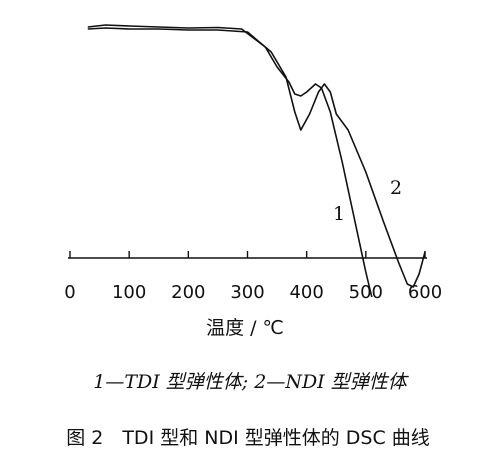 The height and width of the screenshot is (464, 495). What do you see at coordinates (69, 292) in the screenshot?
I see `x-tick-label-0: 0` at bounding box center [69, 292].